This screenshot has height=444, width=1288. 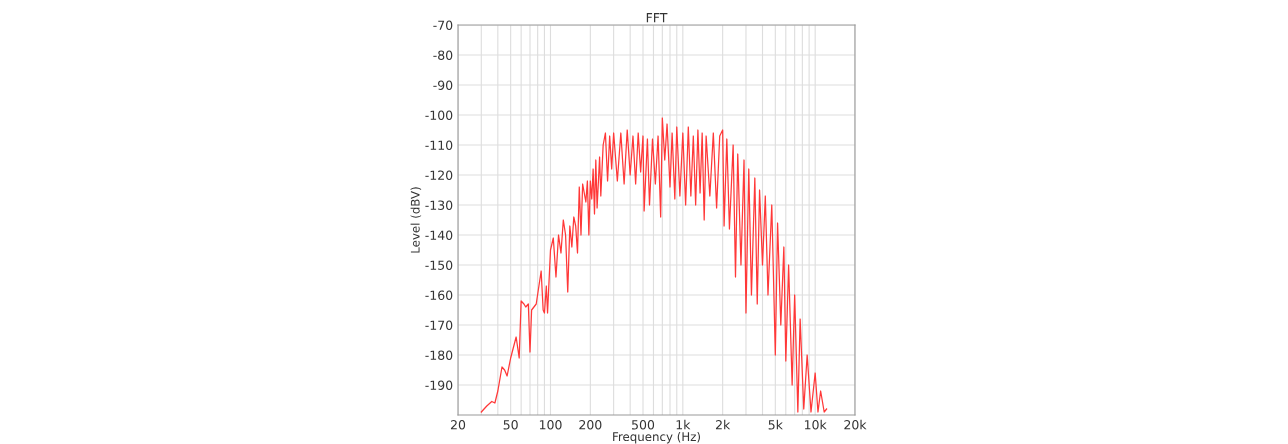 What do you see at coordinates (855, 424) in the screenshot?
I see `x-tick-label: 20k` at bounding box center [855, 424].